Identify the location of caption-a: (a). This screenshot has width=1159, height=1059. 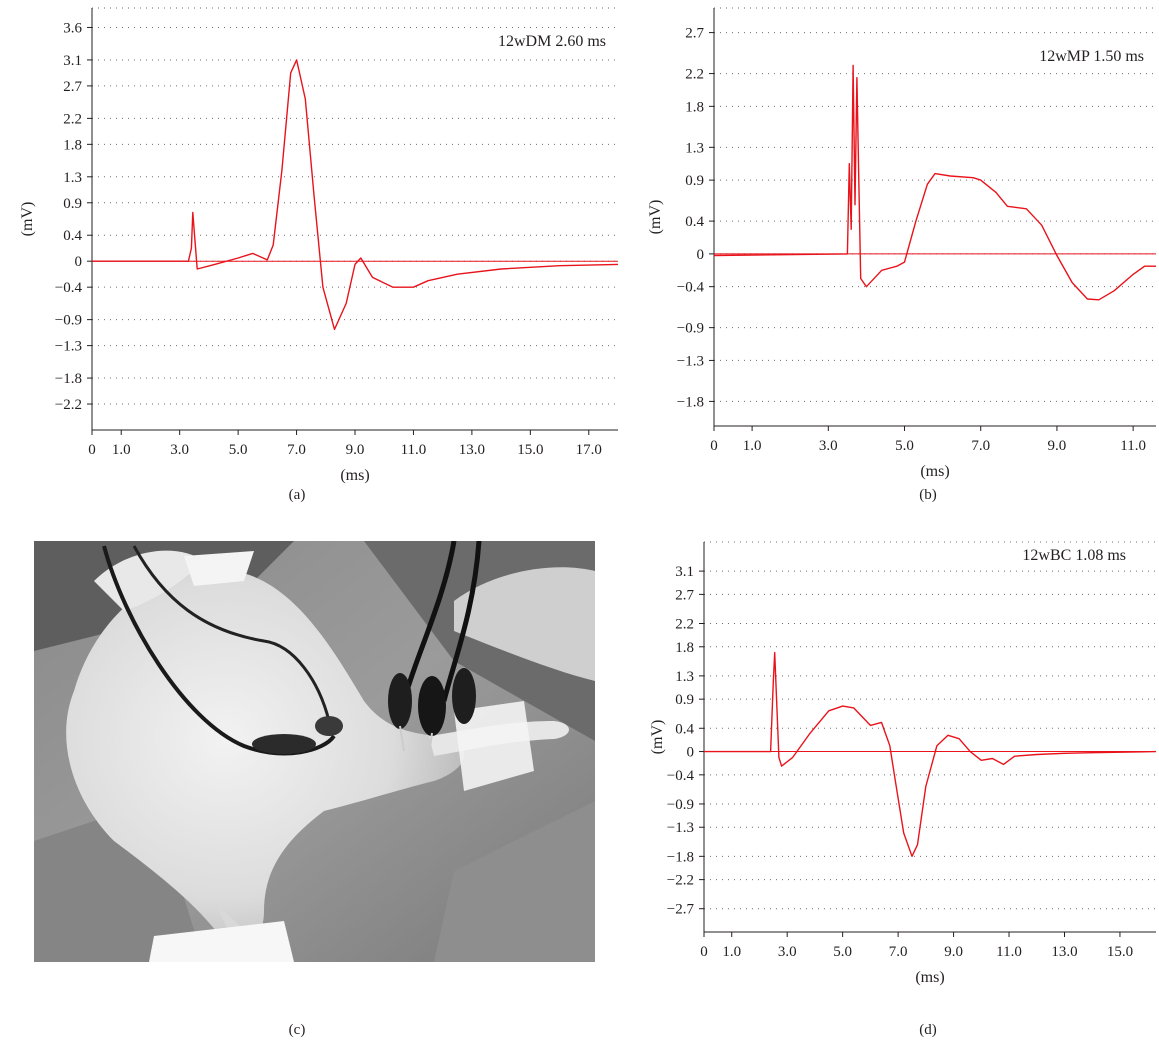
(297, 495).